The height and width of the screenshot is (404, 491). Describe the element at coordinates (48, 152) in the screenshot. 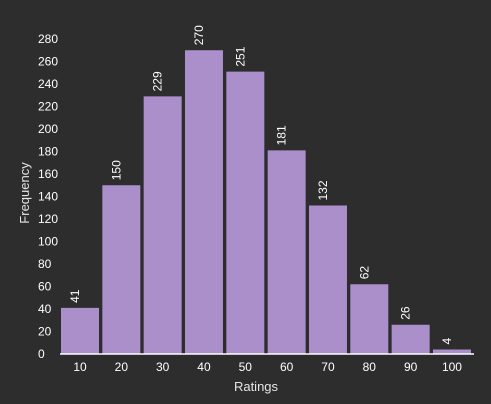

I see `y-tick-label: 180` at that location.